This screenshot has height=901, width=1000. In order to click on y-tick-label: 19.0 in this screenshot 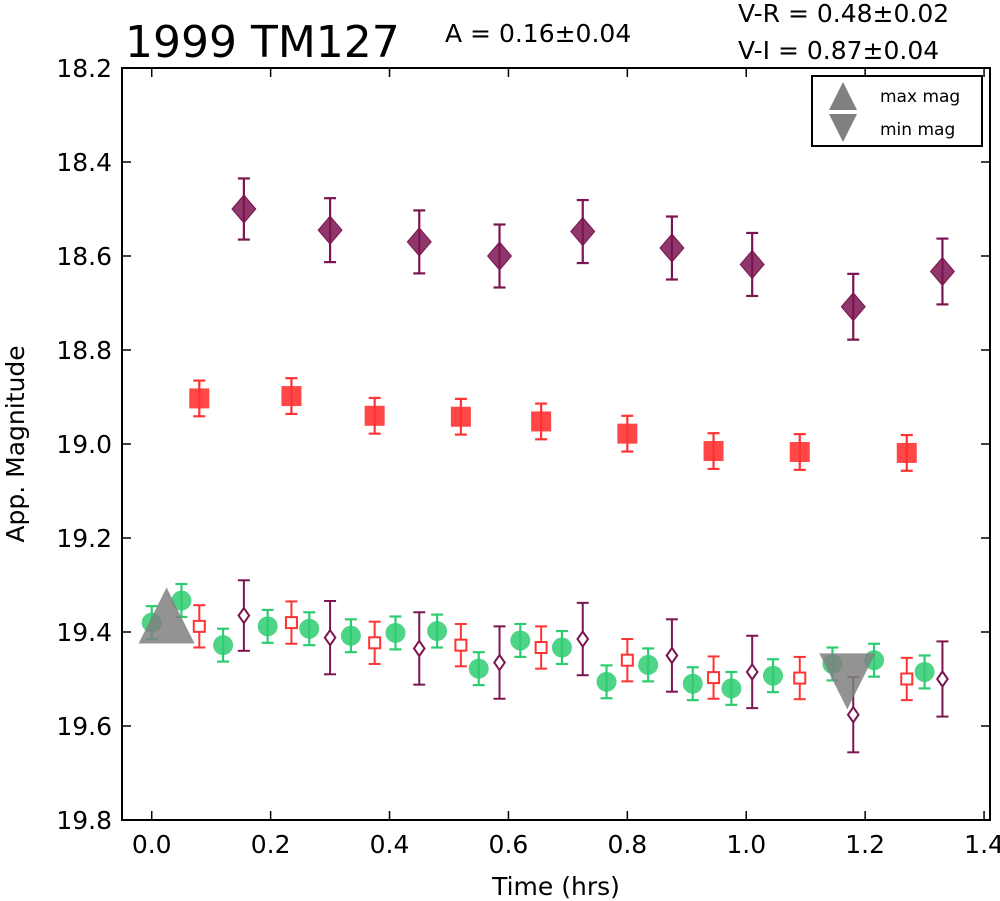, I will do `click(84, 444)`.